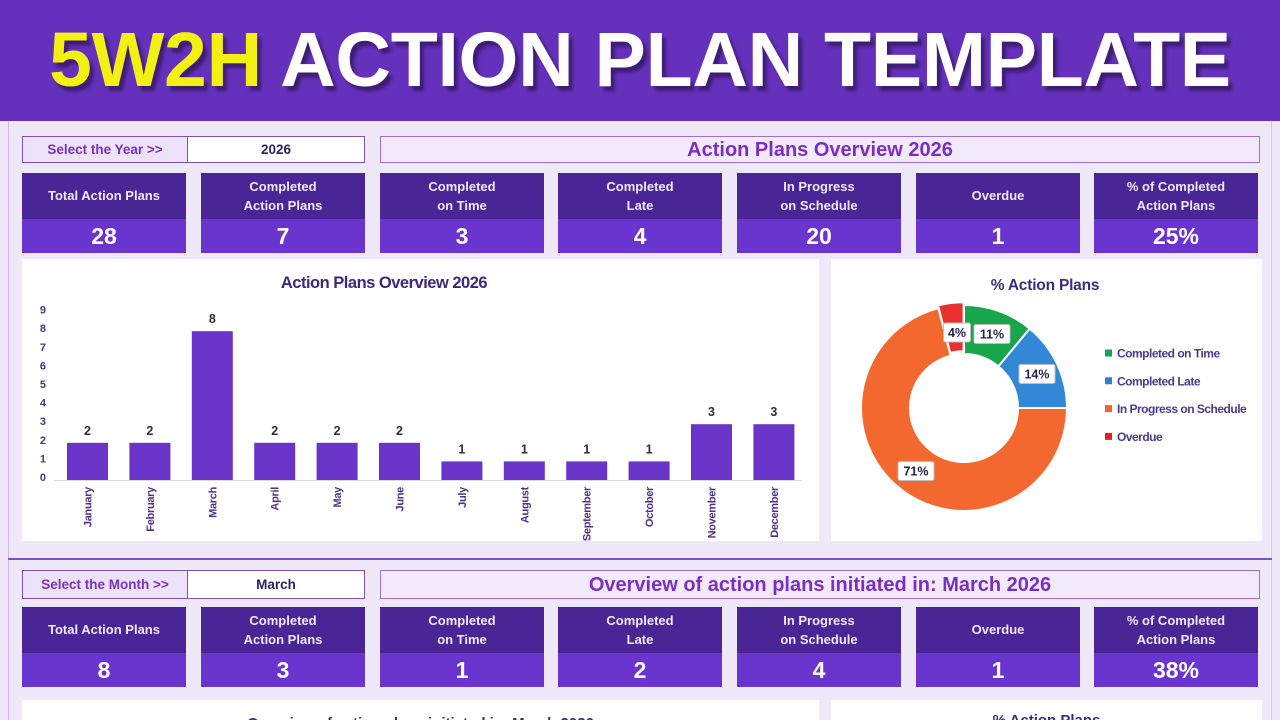 The height and width of the screenshot is (720, 1280). Describe the element at coordinates (276, 499) in the screenshot. I see `svg-text: April` at that location.